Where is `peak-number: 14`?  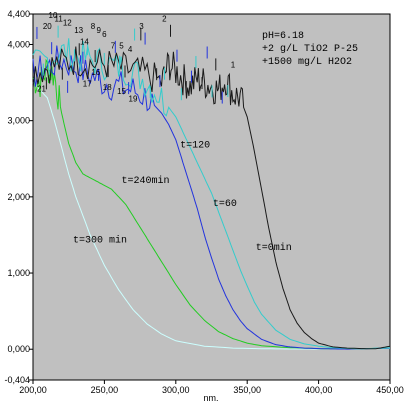
peak-number: 14 is located at coordinates (84, 41).